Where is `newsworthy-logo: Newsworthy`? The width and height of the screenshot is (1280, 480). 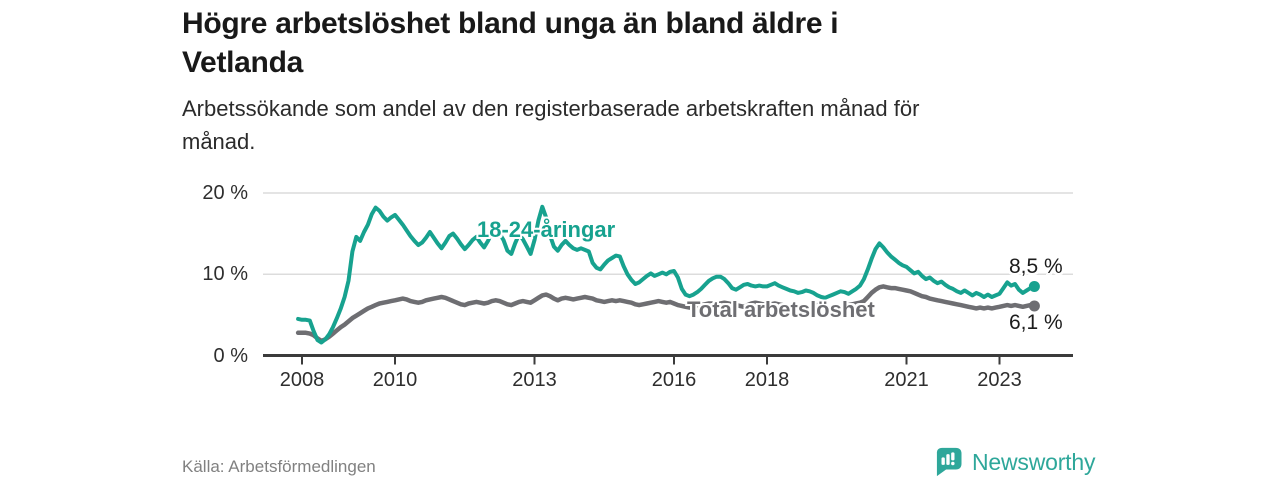 newsworthy-logo: Newsworthy is located at coordinates (1014, 462).